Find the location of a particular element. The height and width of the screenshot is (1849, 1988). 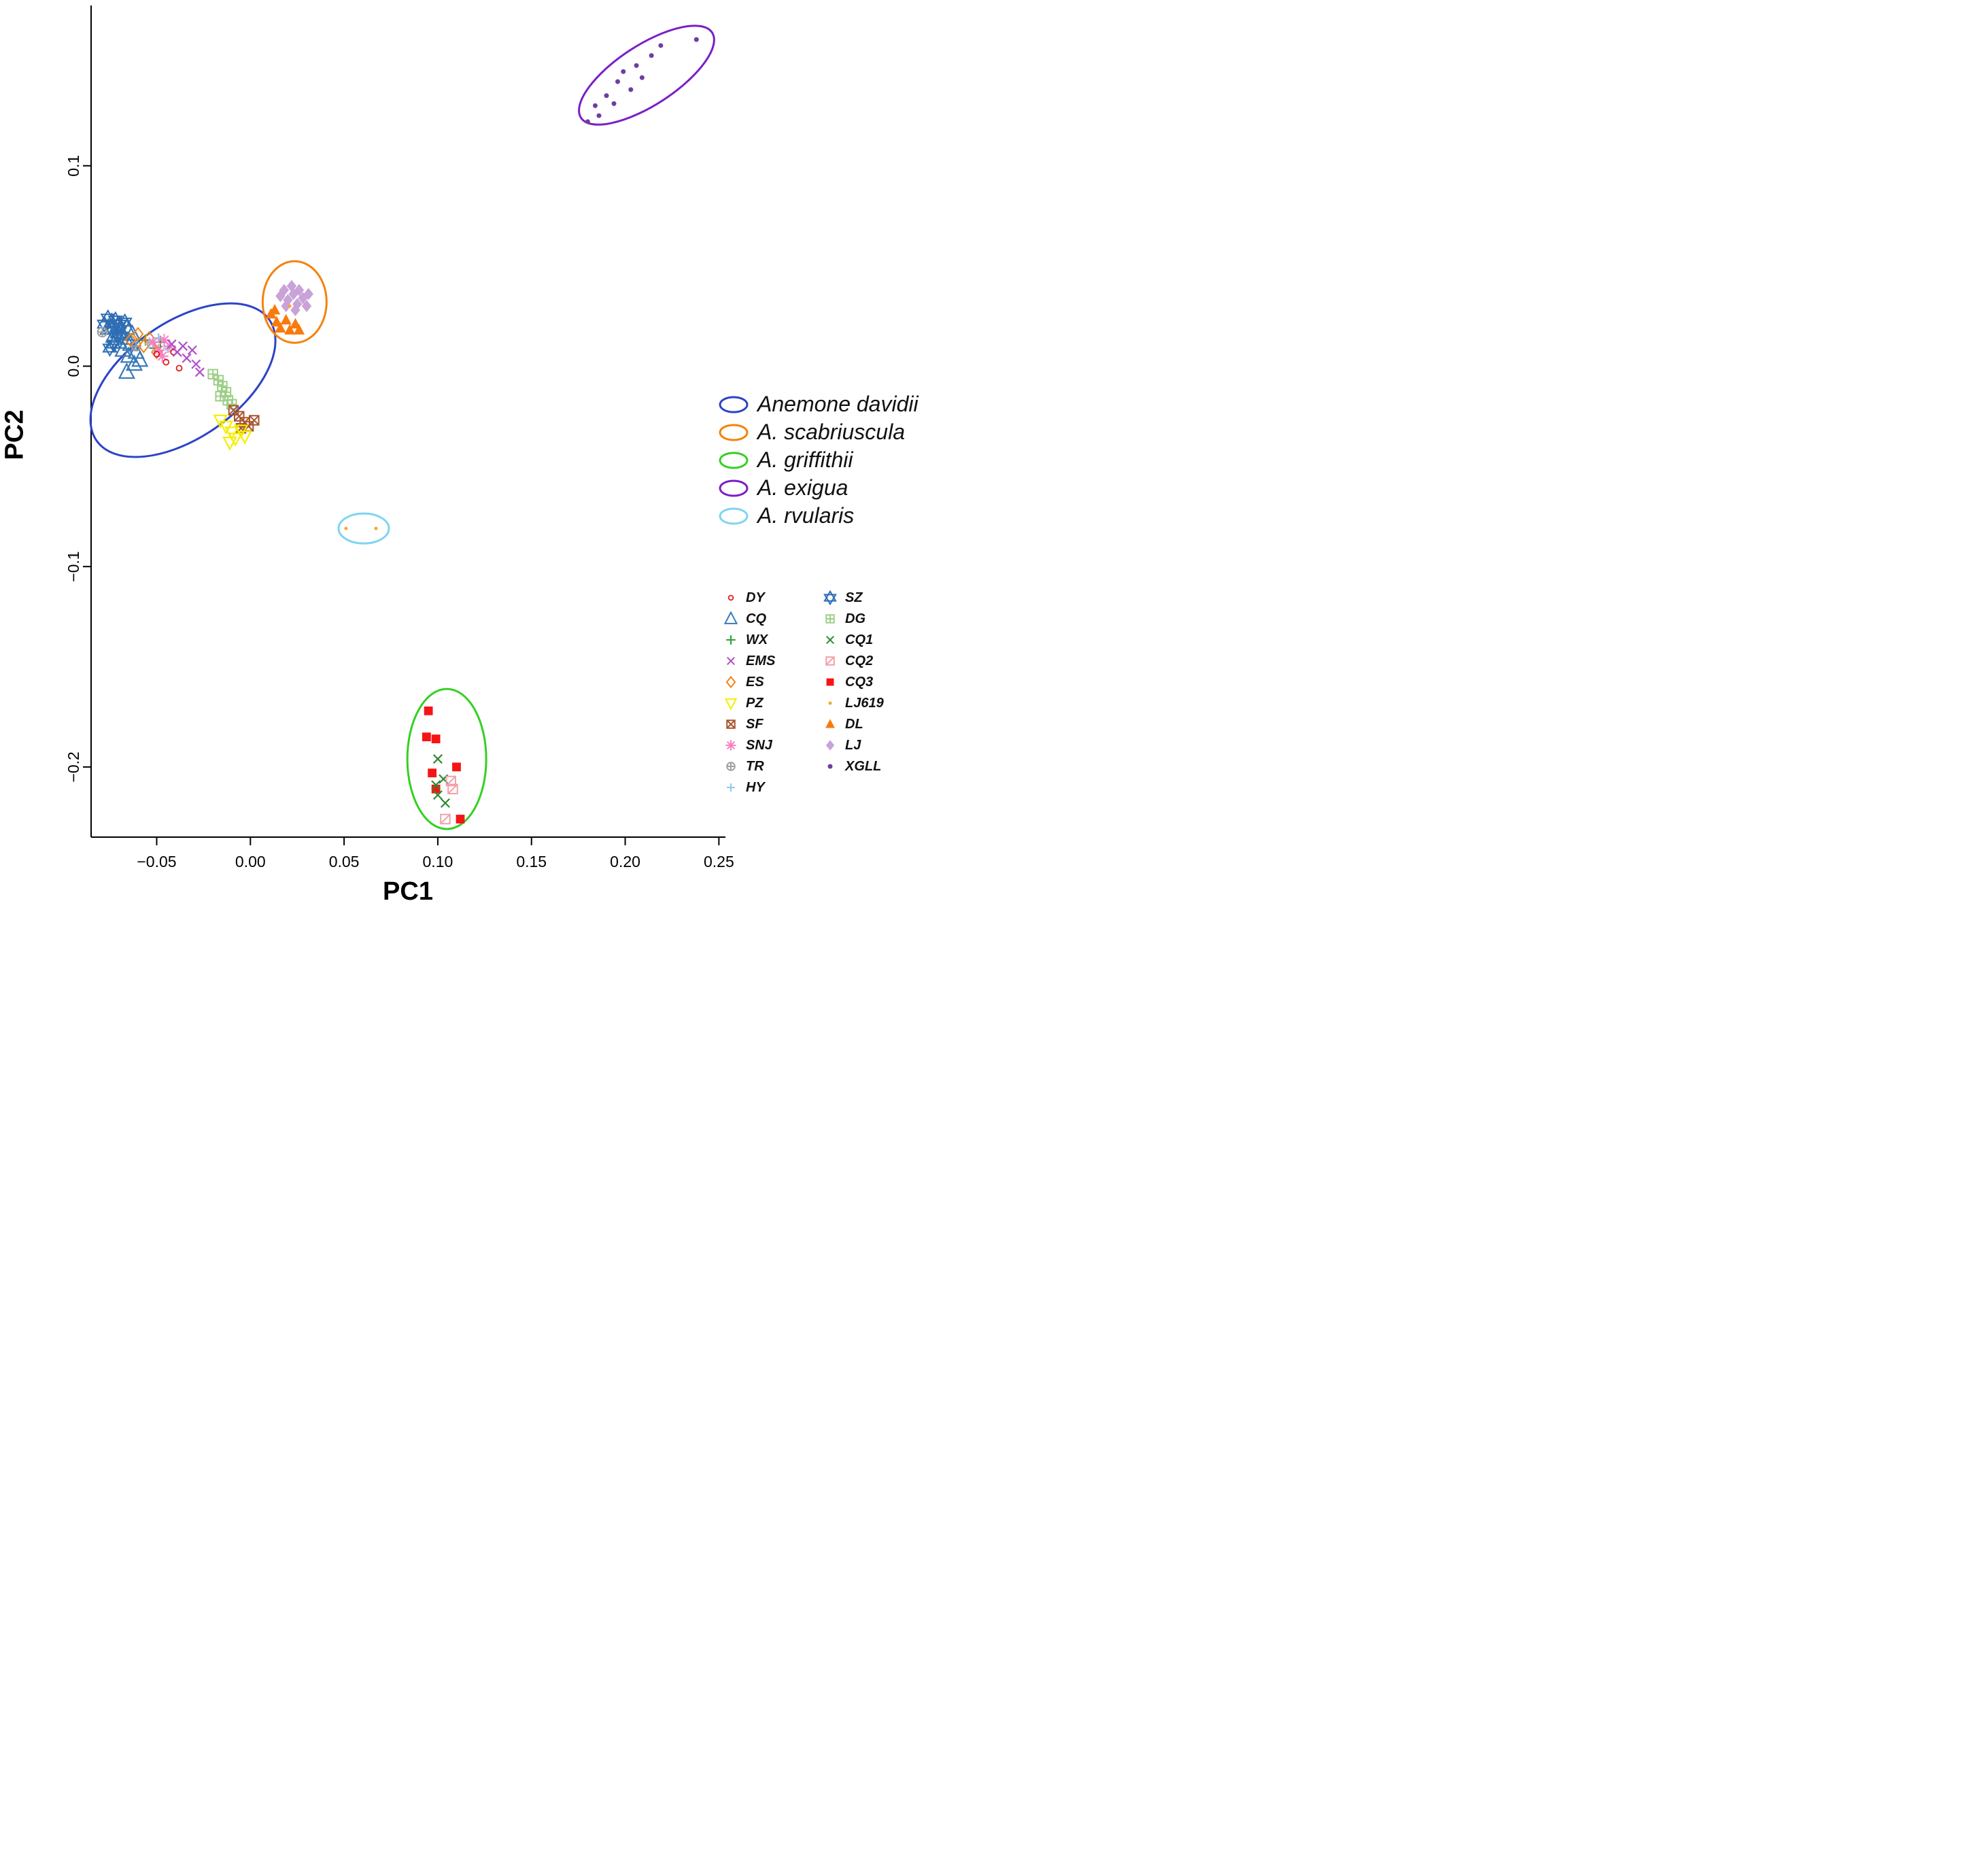

species-legend-label: A. scabriuscula is located at coordinates (831, 432).